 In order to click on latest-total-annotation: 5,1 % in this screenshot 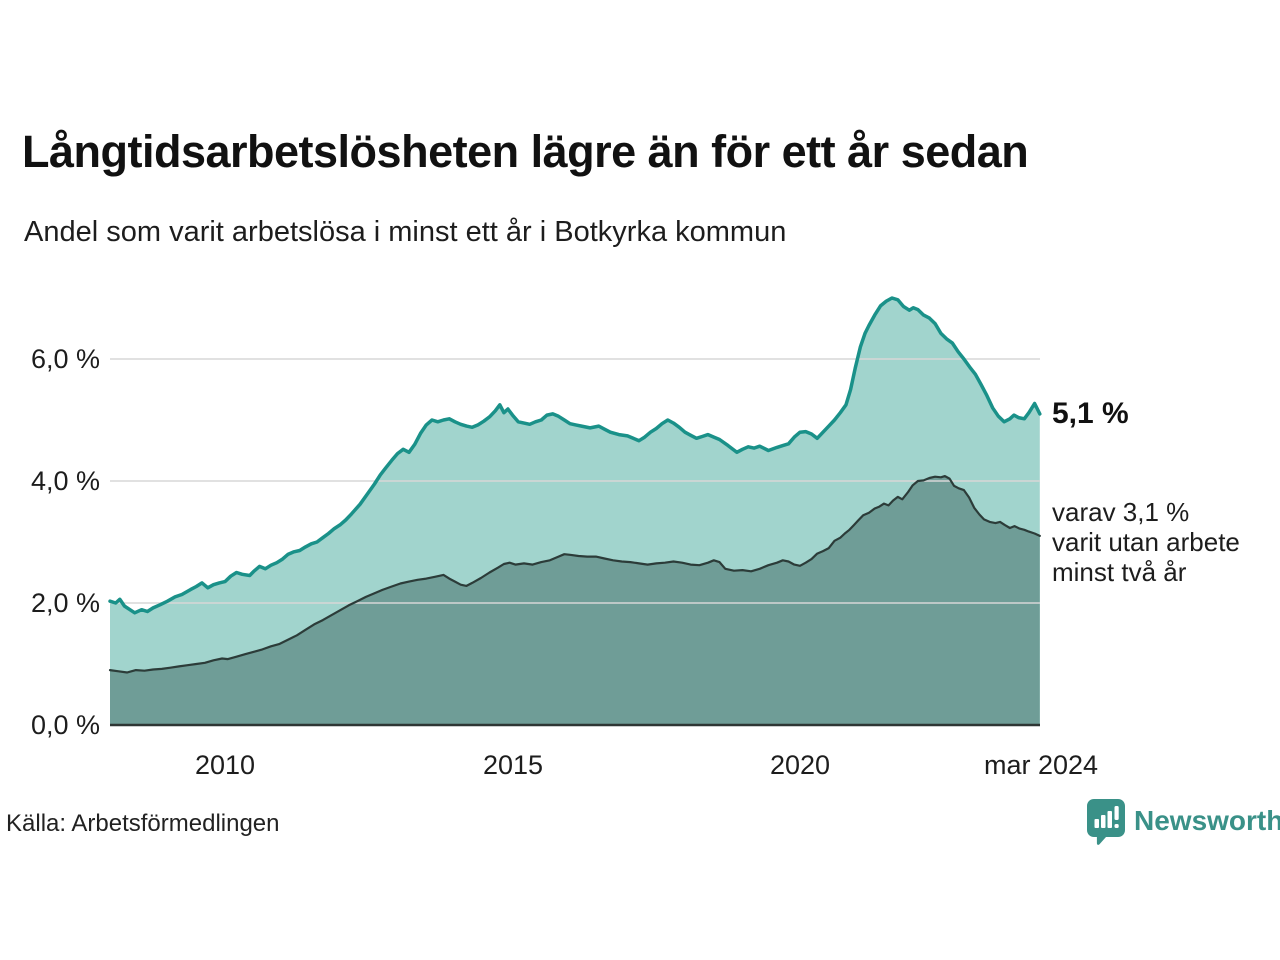, I will do `click(1090, 413)`.